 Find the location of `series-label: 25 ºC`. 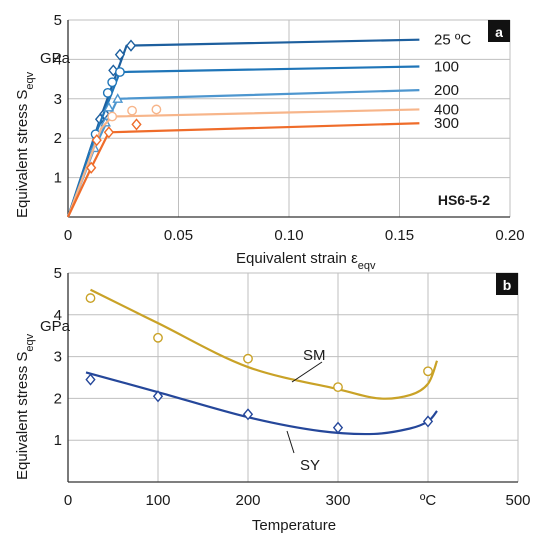

series-label: 25 ºC is located at coordinates (452, 40).